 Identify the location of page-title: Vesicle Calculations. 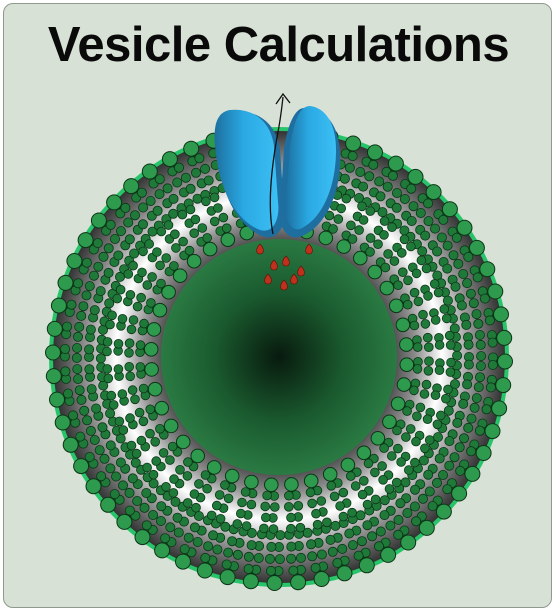
(278, 45).